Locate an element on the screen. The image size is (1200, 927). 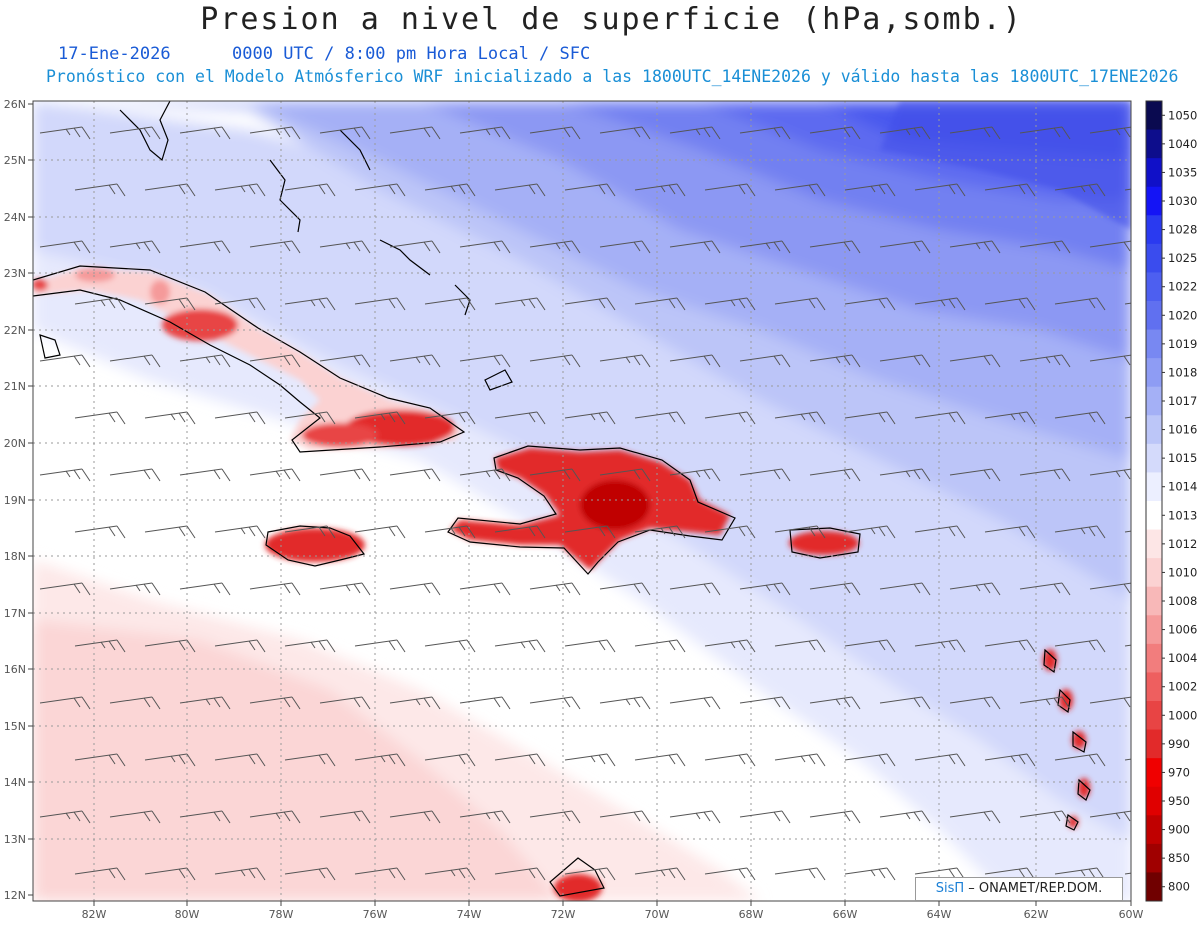
lat-label: 20N is located at coordinates (15, 443).